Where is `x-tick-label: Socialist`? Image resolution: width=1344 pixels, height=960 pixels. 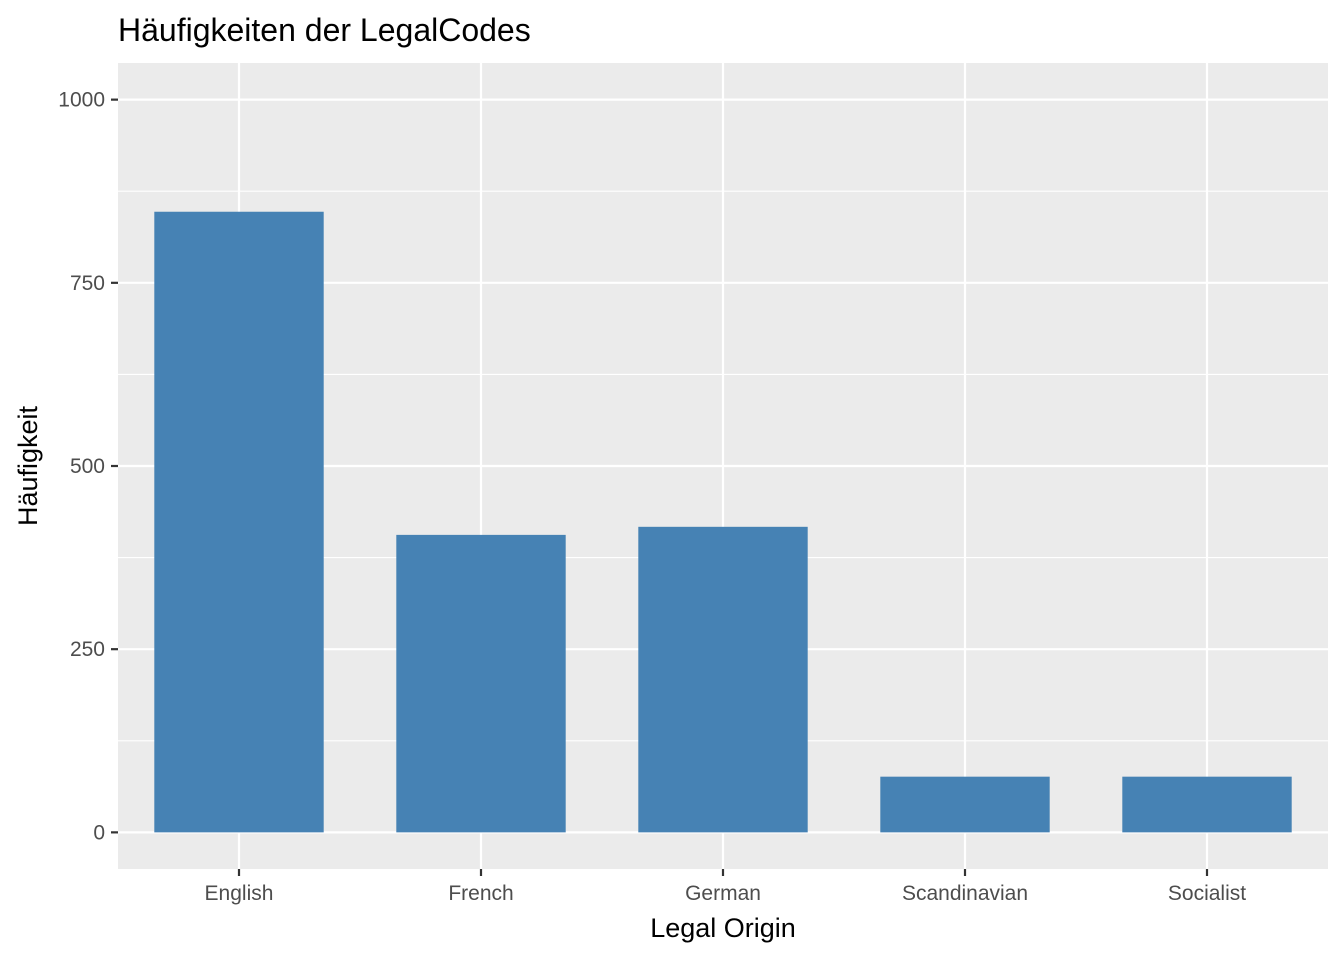 x-tick-label: Socialist is located at coordinates (1207, 893).